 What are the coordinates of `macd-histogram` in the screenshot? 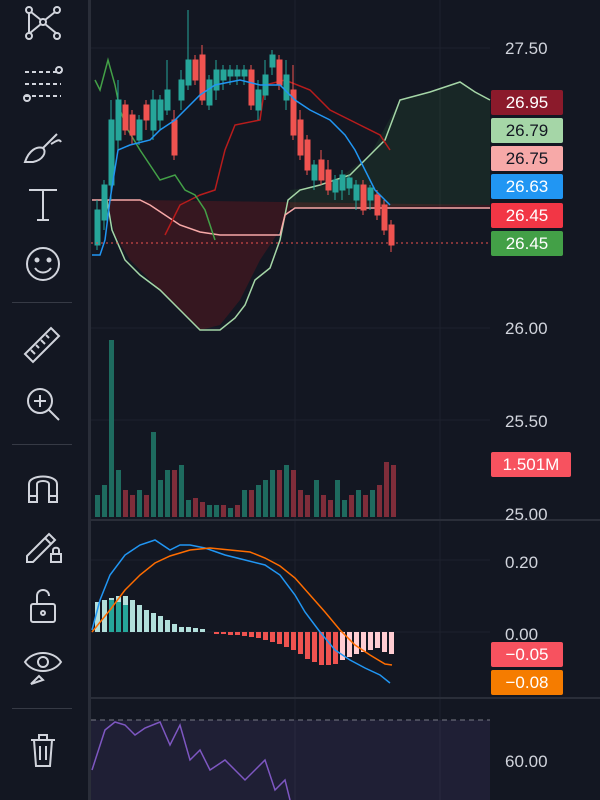 It's located at (244, 630).